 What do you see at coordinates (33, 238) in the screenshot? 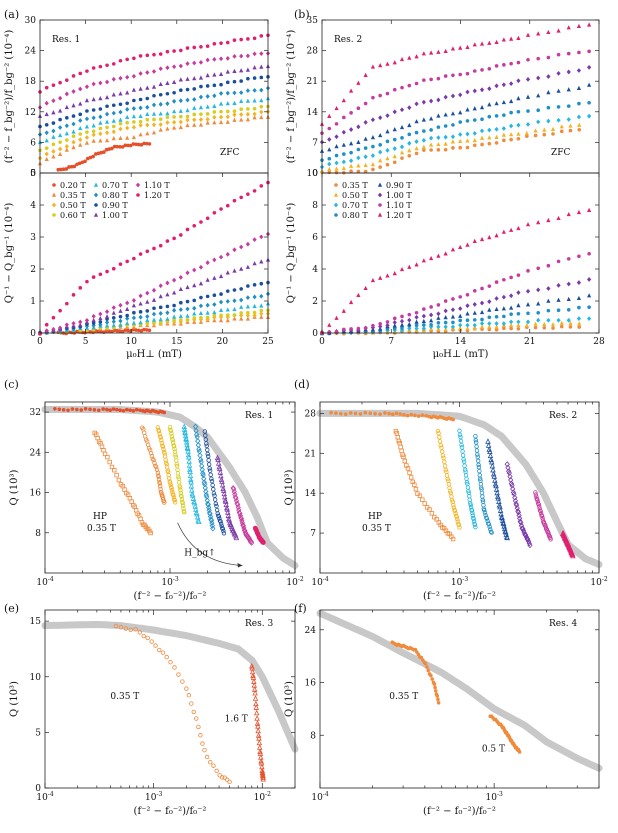
I see `y-tick-label: 3` at bounding box center [33, 238].